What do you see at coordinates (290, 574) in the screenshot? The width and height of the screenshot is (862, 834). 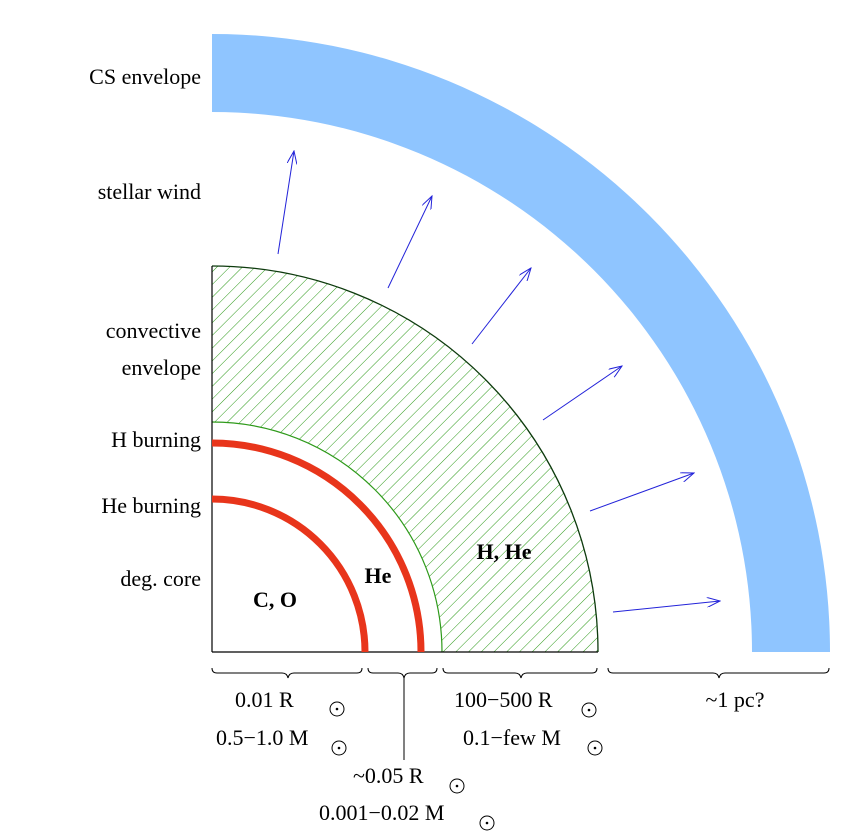 I see `he-burning-shell` at bounding box center [290, 574].